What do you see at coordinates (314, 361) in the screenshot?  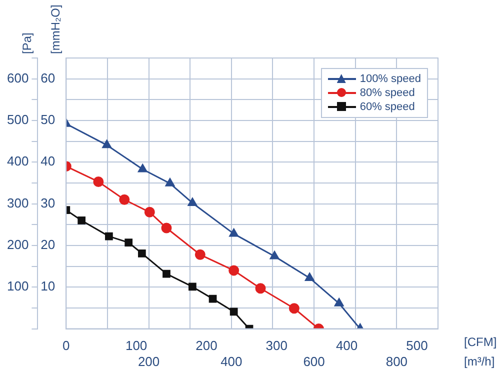 I see `x2-tick-label: 600` at bounding box center [314, 361].